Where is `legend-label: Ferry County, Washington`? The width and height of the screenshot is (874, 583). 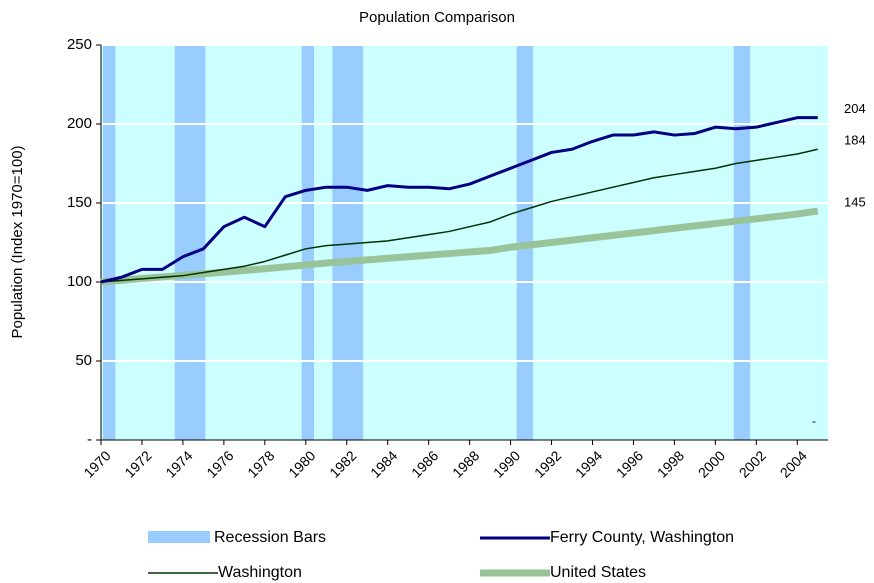
legend-label: Ferry County, Washington is located at coordinates (642, 537).